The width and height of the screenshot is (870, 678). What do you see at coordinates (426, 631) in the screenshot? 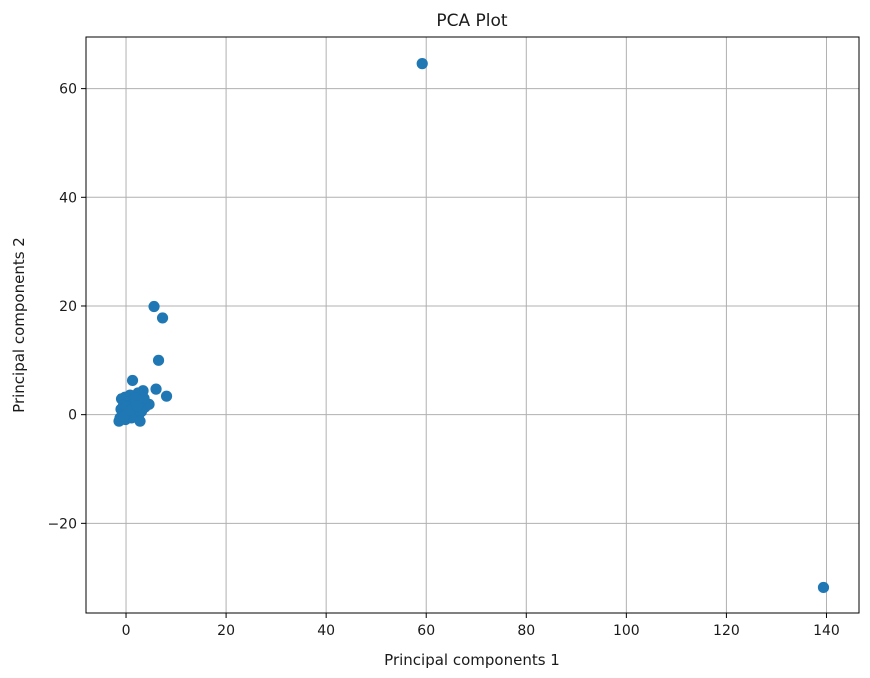
I see `x-tick-label: 60` at bounding box center [426, 631].